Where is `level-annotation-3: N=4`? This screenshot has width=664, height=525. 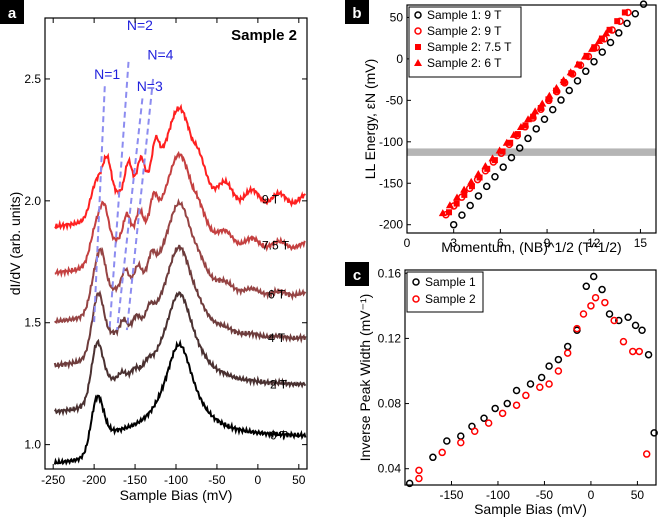
level-annotation-3: N=4 is located at coordinates (160, 54).